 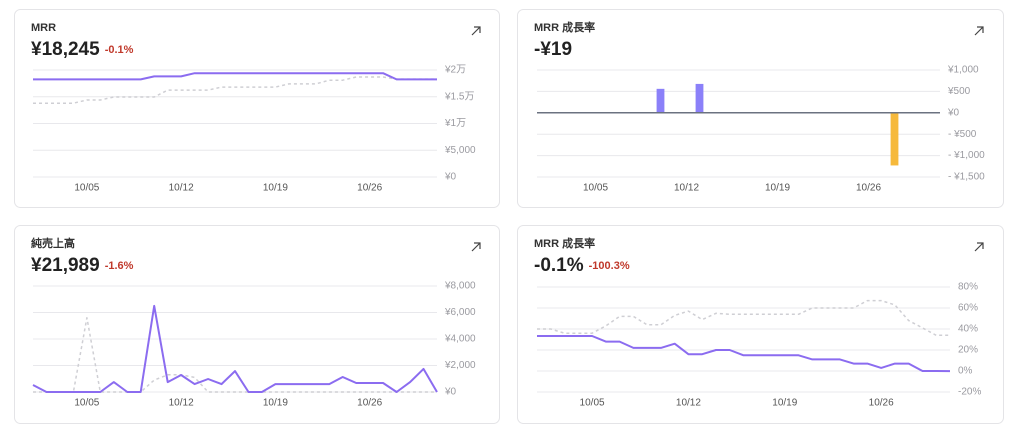 I want to click on kpi-change: -100.3%, so click(x=609, y=266).